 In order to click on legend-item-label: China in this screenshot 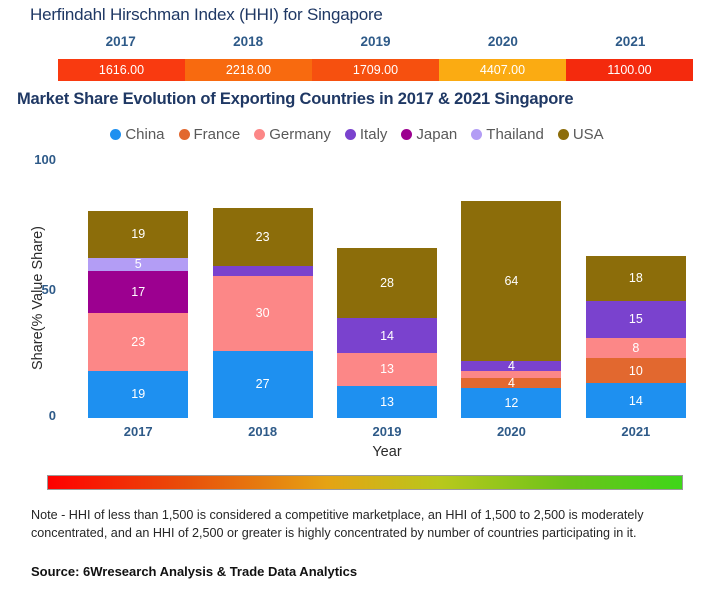, I will do `click(145, 134)`.